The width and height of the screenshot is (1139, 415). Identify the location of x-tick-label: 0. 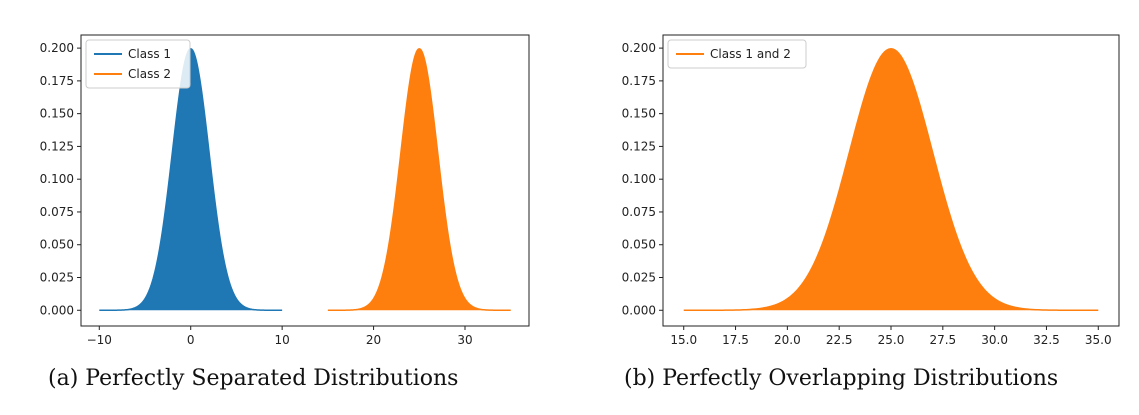
(191, 340).